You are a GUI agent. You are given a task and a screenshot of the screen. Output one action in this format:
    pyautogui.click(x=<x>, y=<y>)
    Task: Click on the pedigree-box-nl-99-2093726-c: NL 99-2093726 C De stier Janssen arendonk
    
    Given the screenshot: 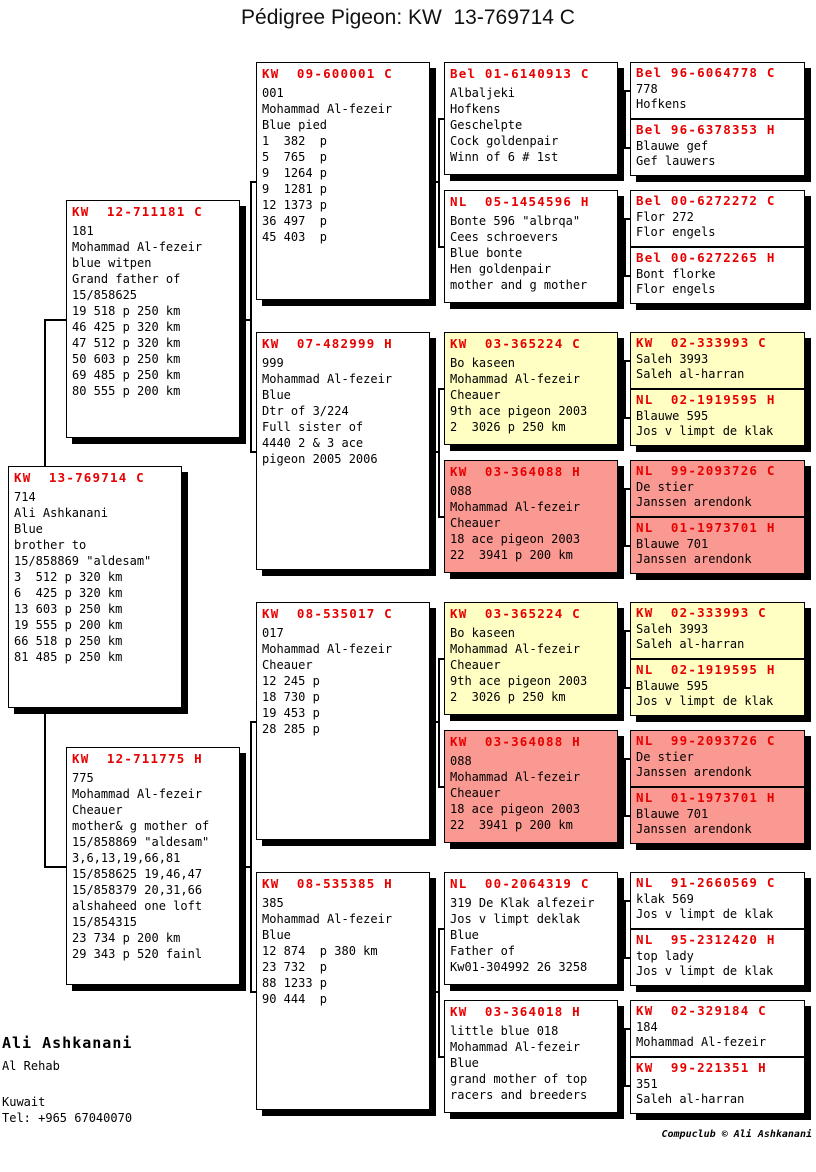 What is the action you would take?
    pyautogui.click(x=717, y=758)
    